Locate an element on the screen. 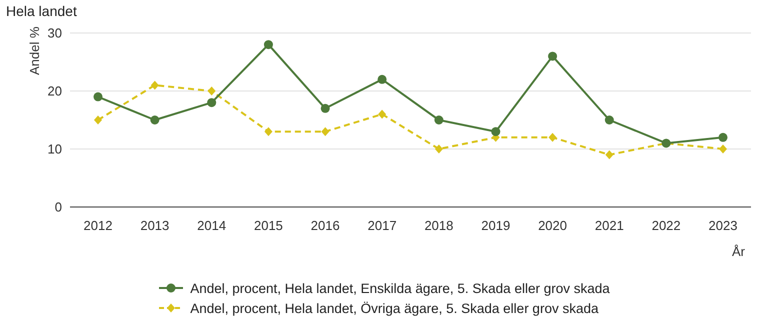 The height and width of the screenshot is (334, 768). x-tick-label: 2020 is located at coordinates (553, 226).